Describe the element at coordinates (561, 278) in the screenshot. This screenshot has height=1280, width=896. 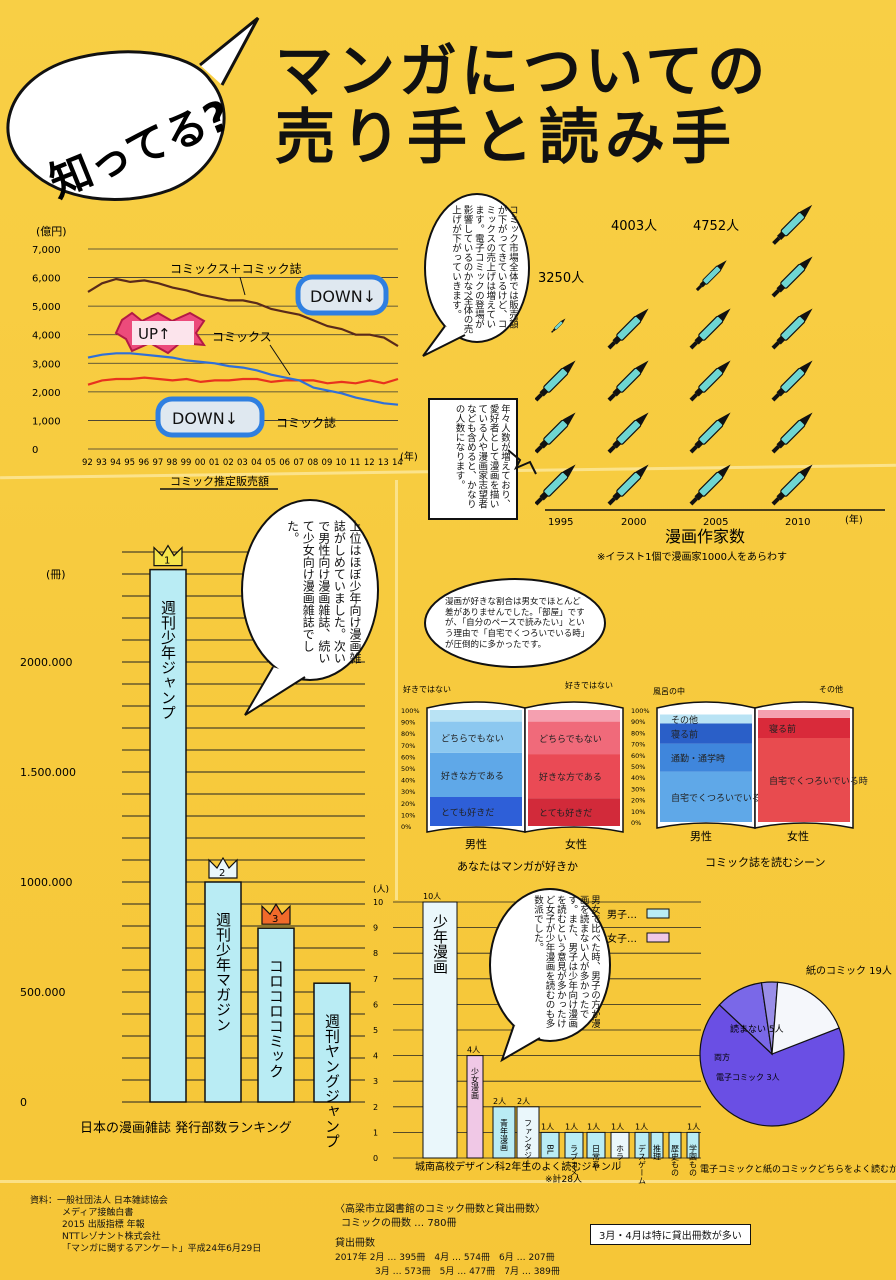
I see `creator-count-label: 3250人` at that location.